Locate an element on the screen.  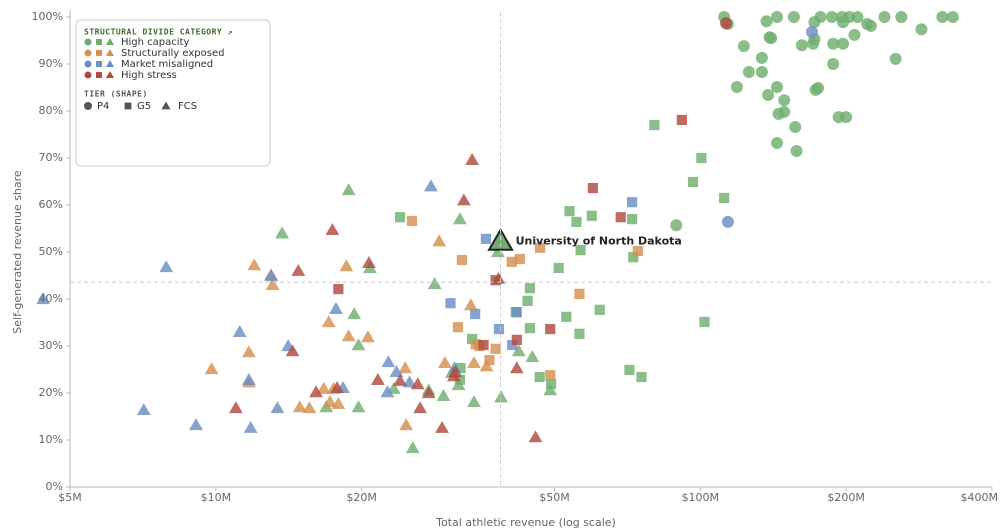
y-tick-label: 90% is located at coordinates (51, 63).